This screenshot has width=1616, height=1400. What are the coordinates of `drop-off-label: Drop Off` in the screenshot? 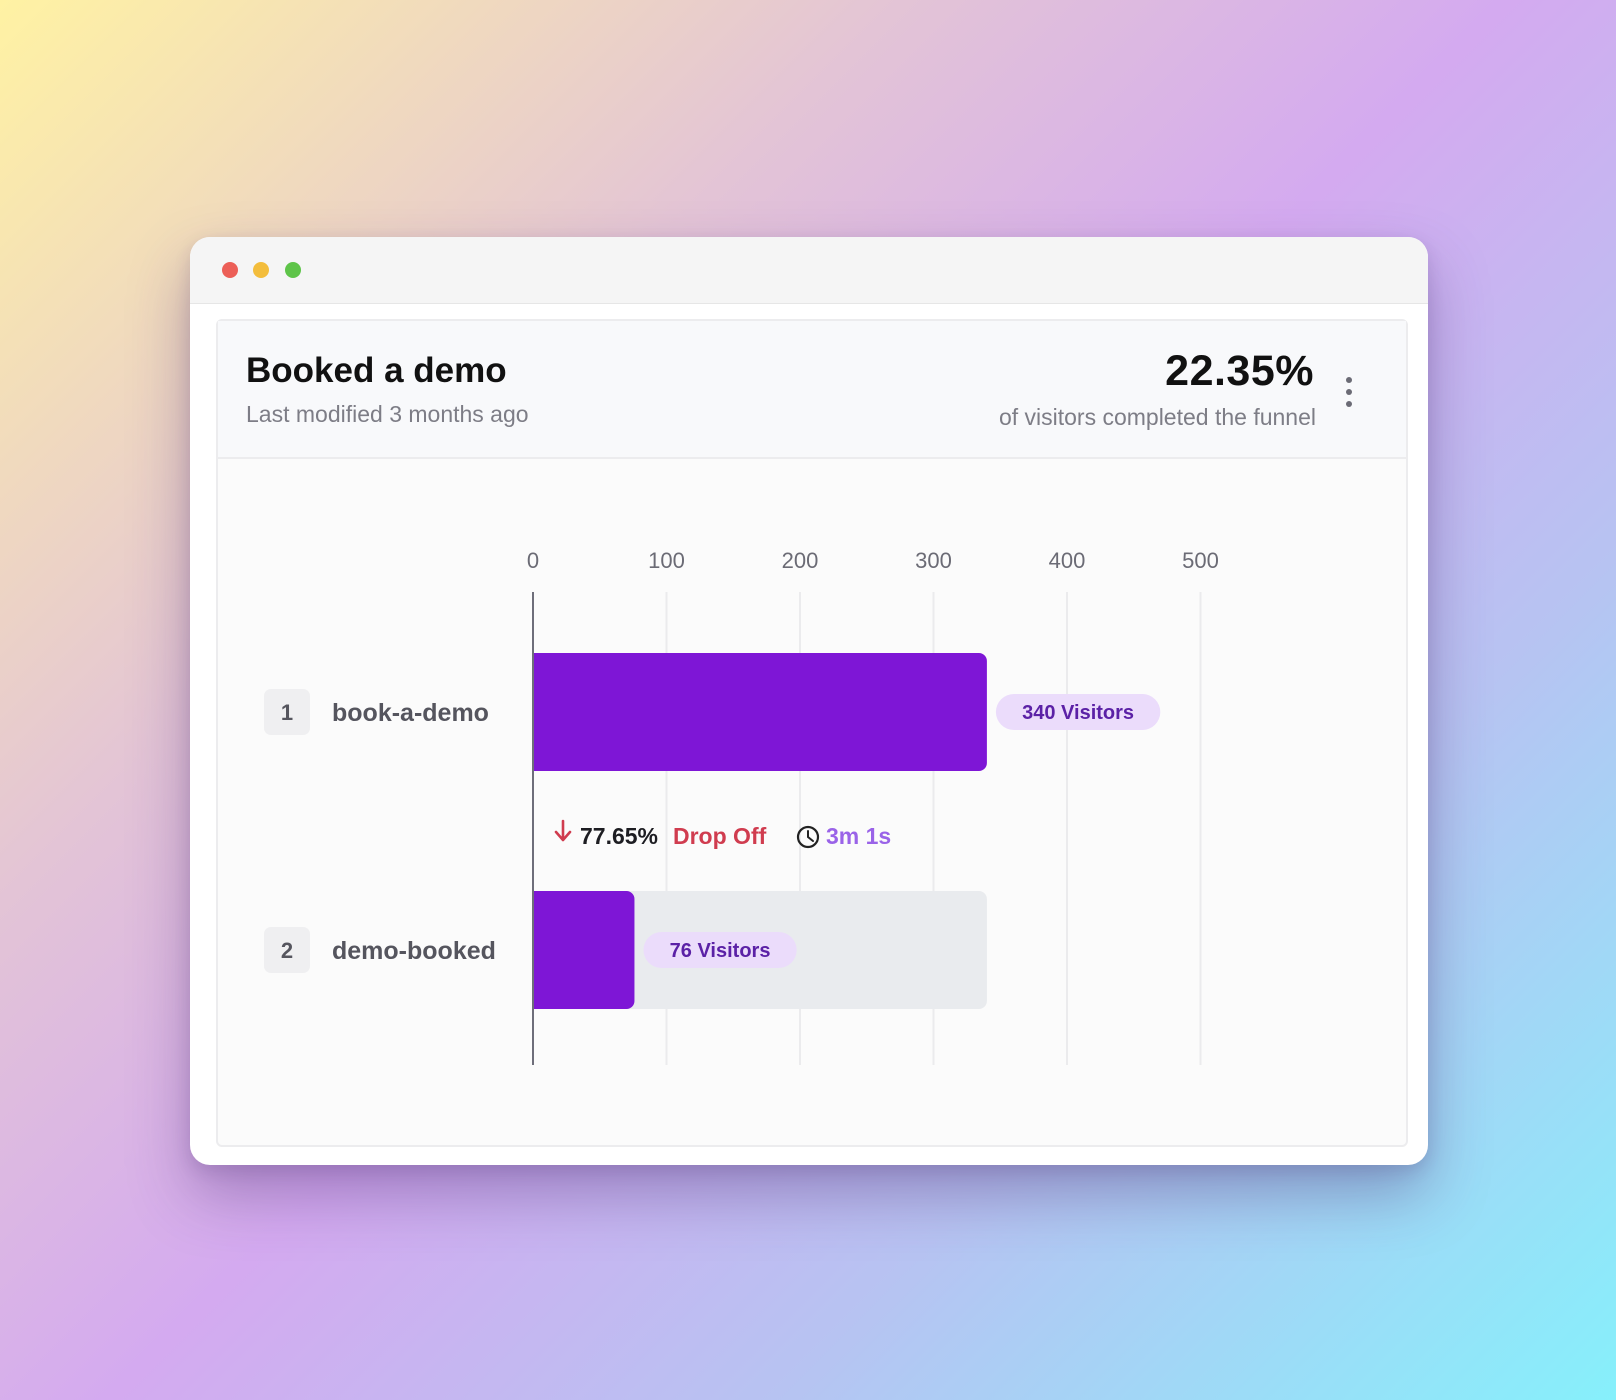 It's located at (720, 836).